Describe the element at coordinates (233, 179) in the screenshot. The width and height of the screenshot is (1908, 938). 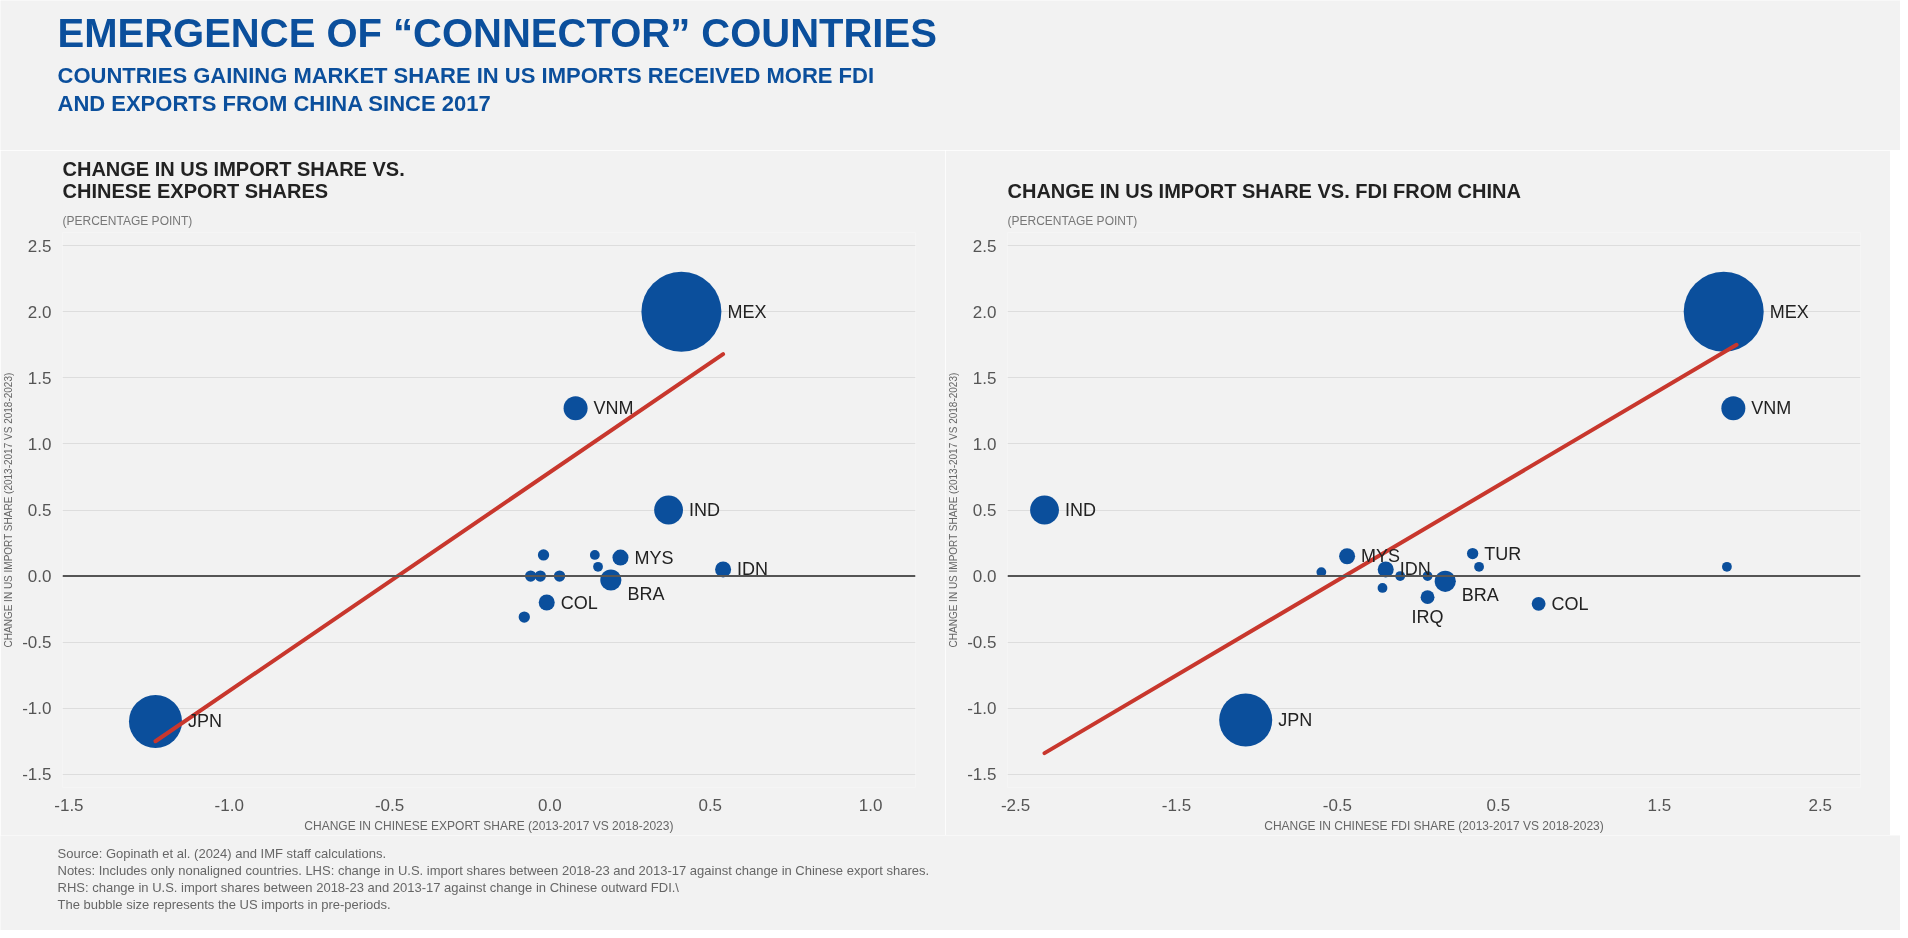
I see `chart-title: CHANGE IN US IMPORT SHARE VS. CHINESE EXPORT SHARES` at that location.